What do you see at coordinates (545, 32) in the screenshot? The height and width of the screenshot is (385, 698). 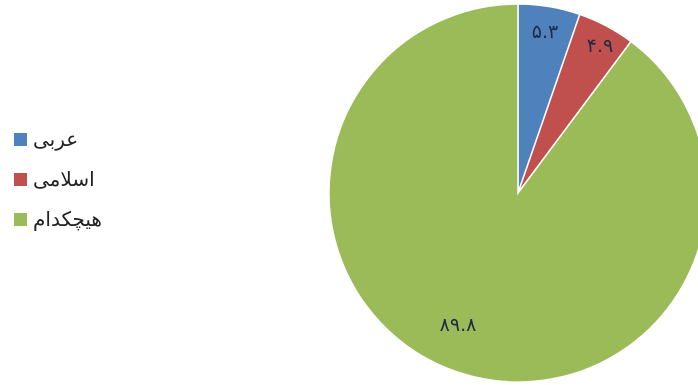 I see `pie-label-arabic: ۵.۳` at bounding box center [545, 32].